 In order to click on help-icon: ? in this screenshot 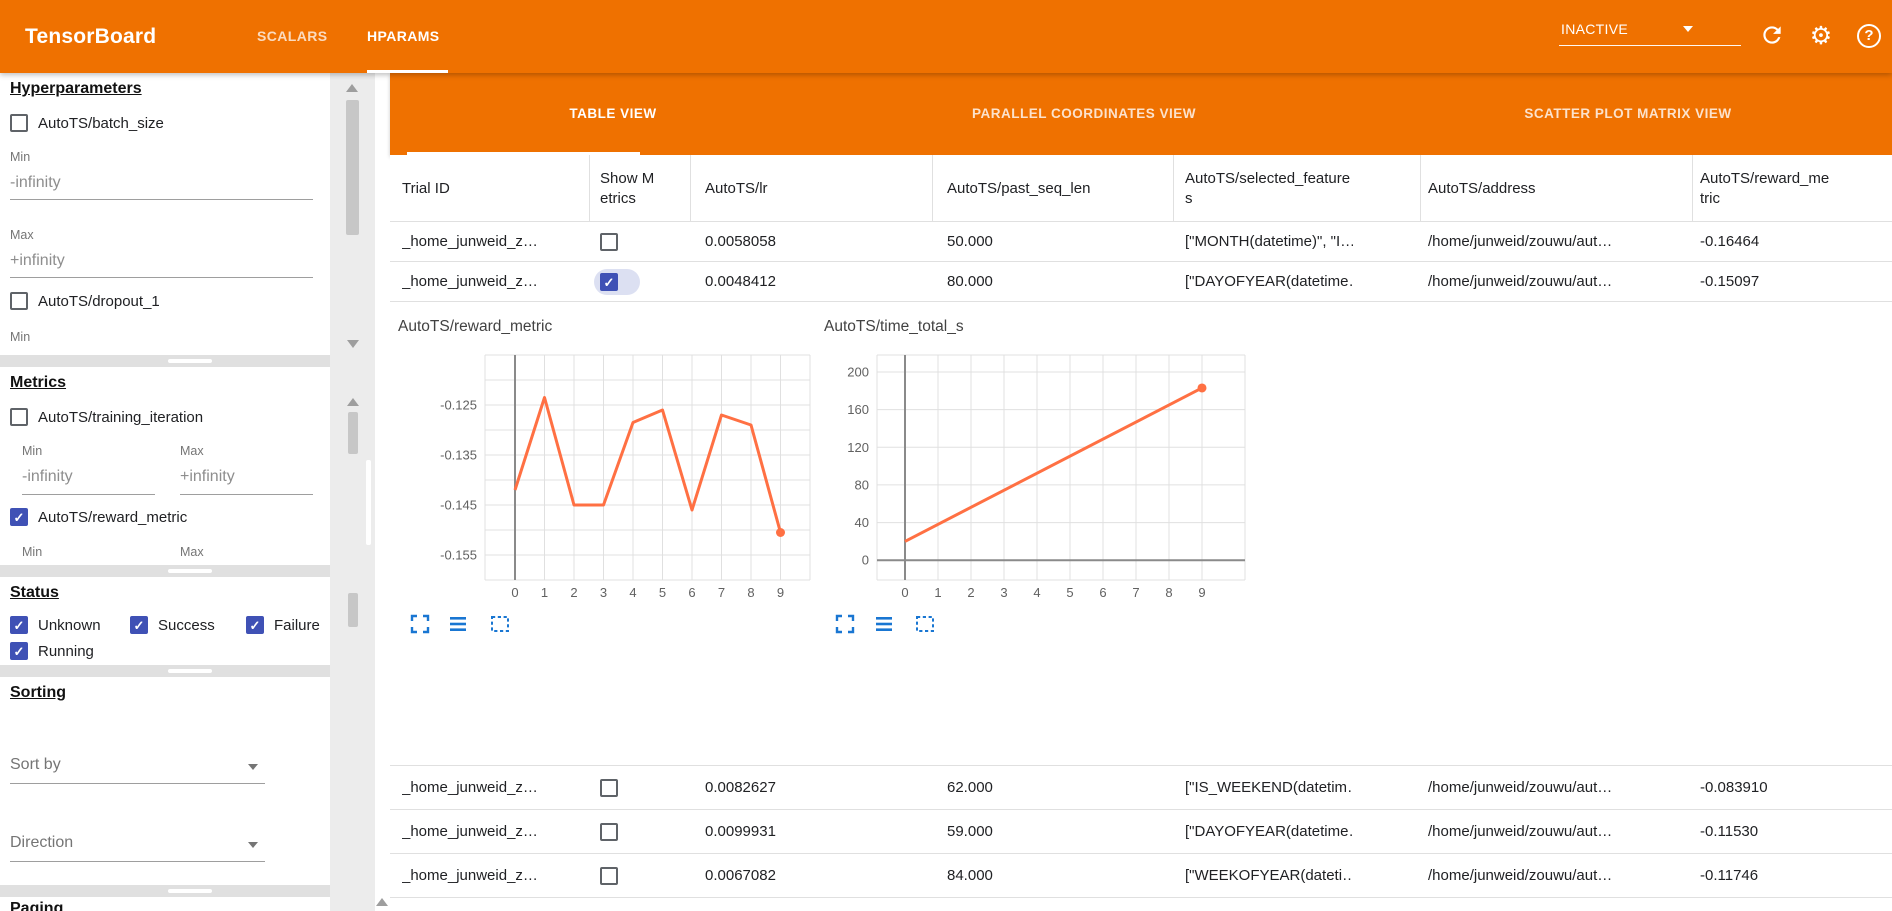, I will do `click(1869, 36)`.